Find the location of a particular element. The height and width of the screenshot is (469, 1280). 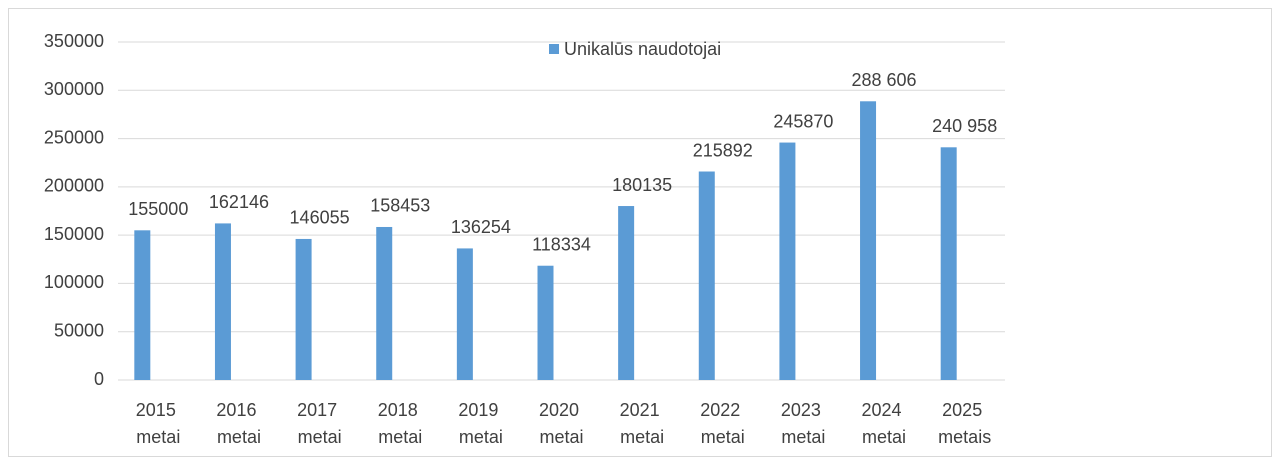

value-label: 180135 is located at coordinates (642, 185).